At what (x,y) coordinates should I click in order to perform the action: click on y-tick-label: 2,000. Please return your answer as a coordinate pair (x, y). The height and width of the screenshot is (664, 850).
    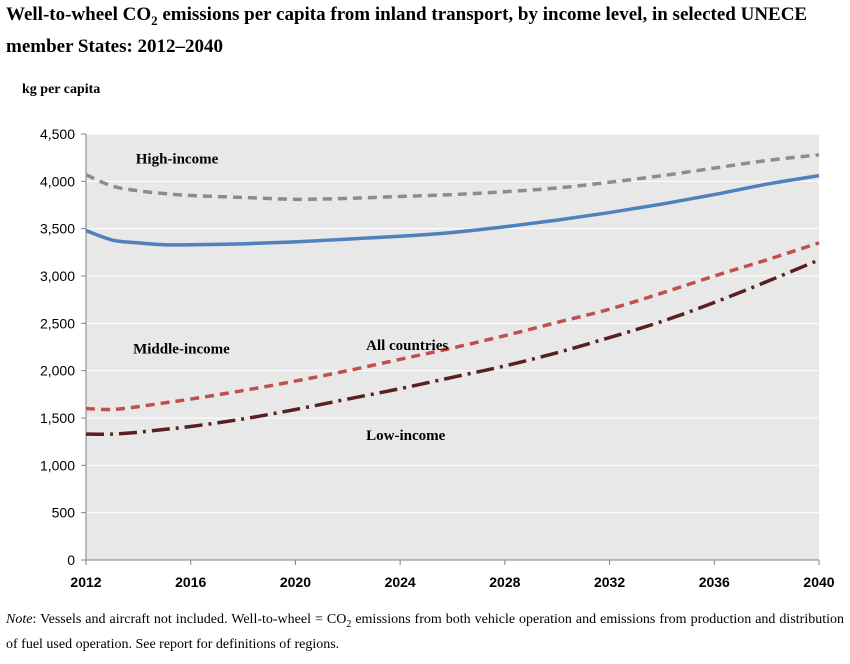
    Looking at the image, I should click on (57, 371).